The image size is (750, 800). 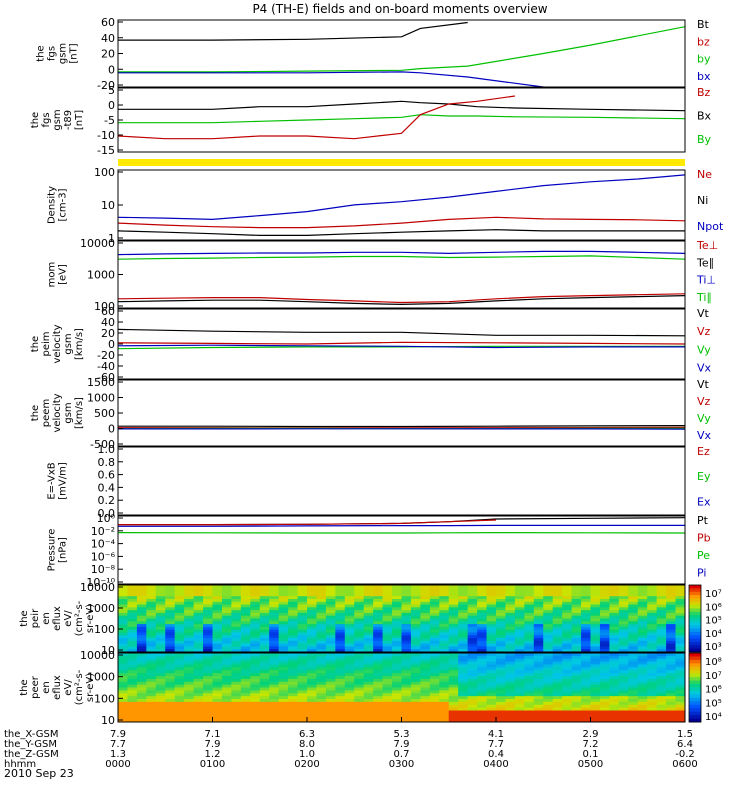 What do you see at coordinates (107, 500) in the screenshot?
I see `y-tick-label: 0.2` at bounding box center [107, 500].